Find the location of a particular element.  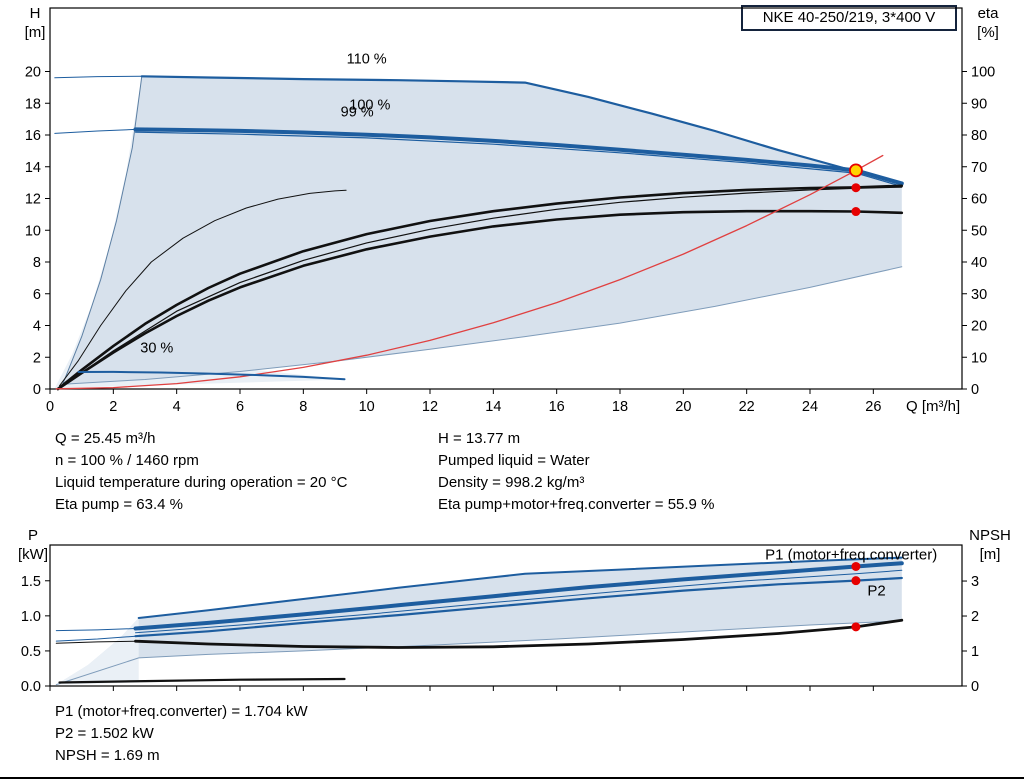

curve-100-zeroflow is located at coordinates (95, 131).